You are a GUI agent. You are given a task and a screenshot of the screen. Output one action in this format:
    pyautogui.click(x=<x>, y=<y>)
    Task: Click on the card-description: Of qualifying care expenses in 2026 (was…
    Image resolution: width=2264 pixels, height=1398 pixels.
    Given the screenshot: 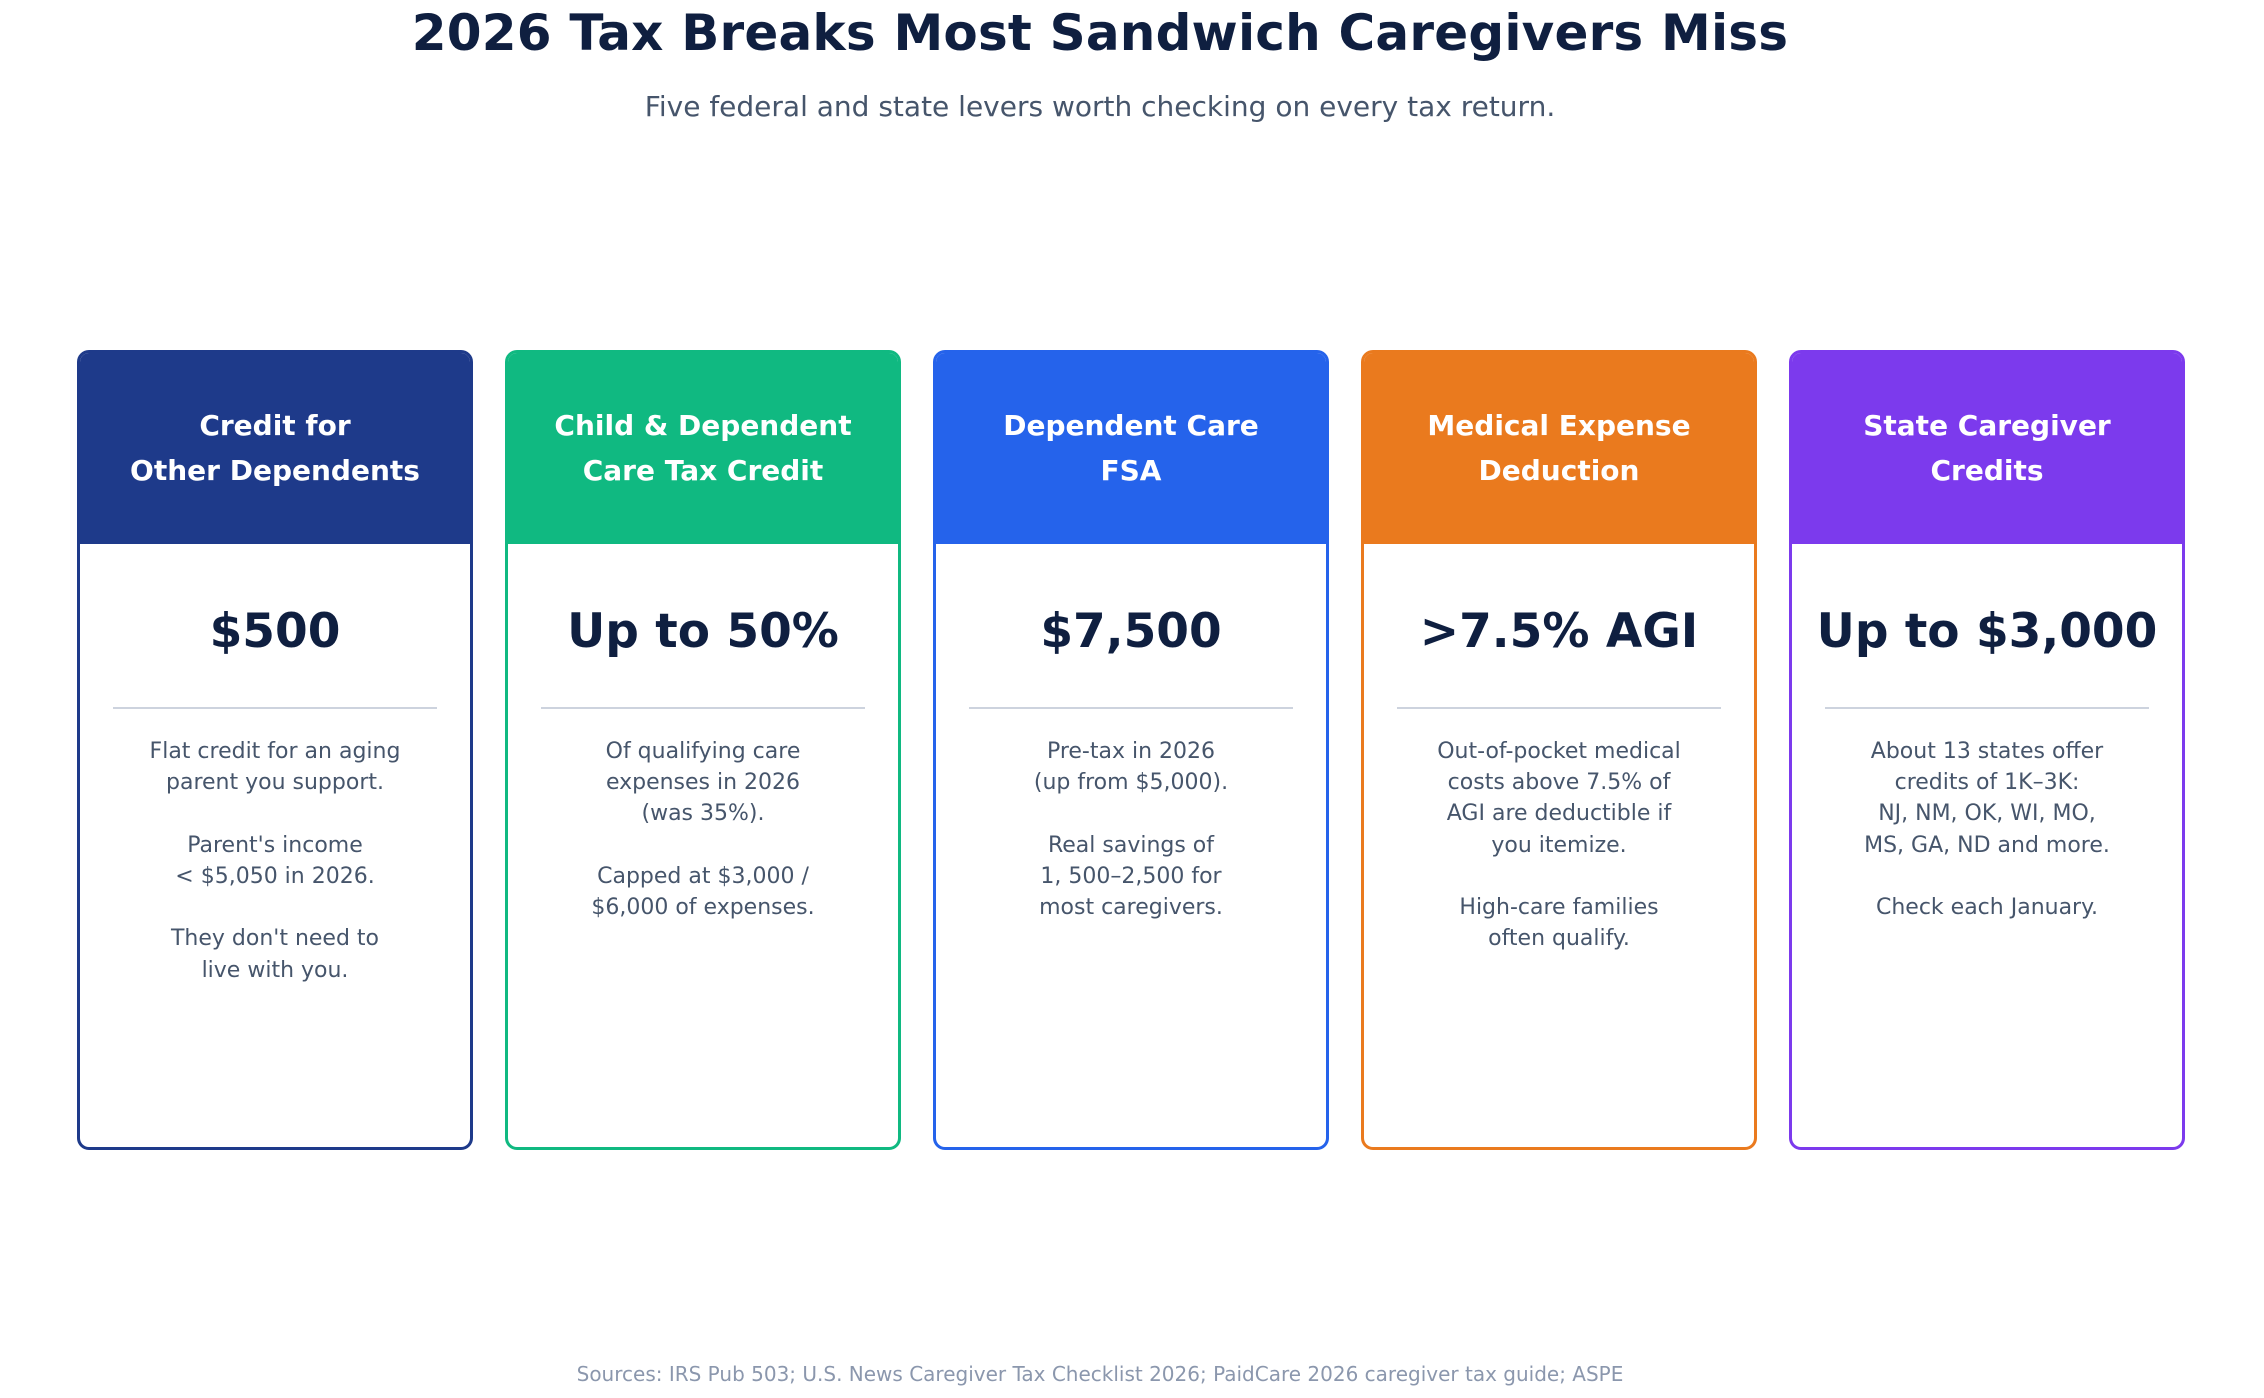 What is the action you would take?
    pyautogui.click(x=703, y=830)
    